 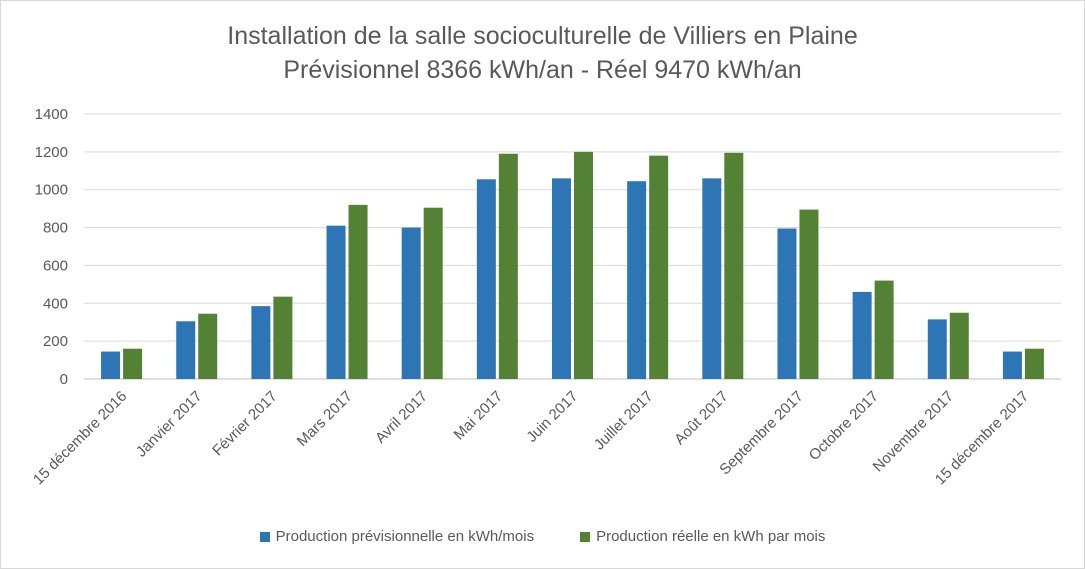 I want to click on x-tick-label: Novembre 2017, so click(x=913, y=431).